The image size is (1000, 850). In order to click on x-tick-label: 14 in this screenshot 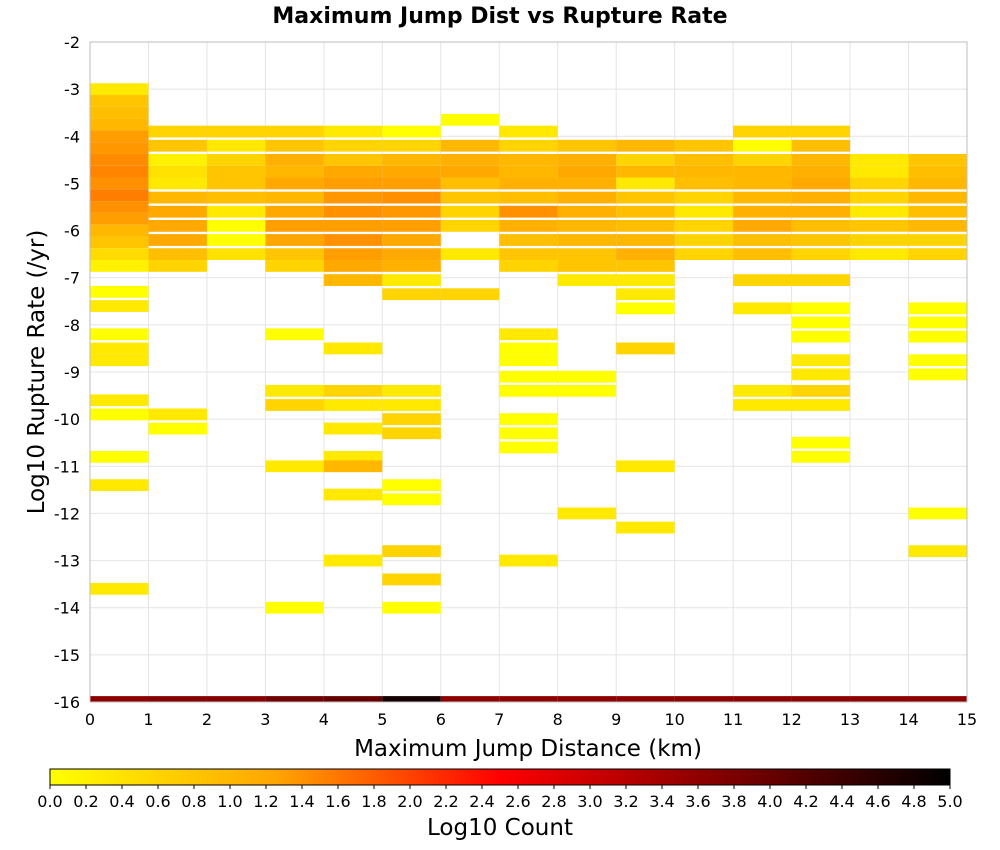, I will do `click(908, 719)`.